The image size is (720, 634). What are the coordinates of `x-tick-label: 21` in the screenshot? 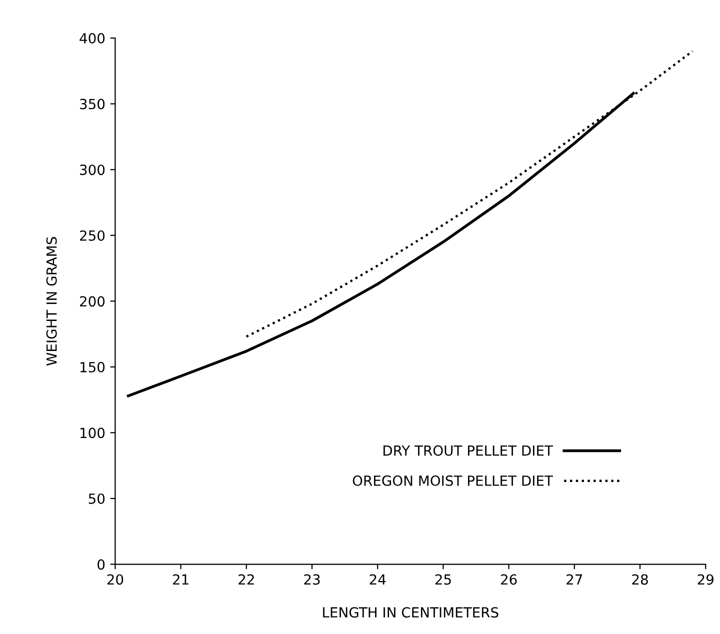 It's located at (180, 579).